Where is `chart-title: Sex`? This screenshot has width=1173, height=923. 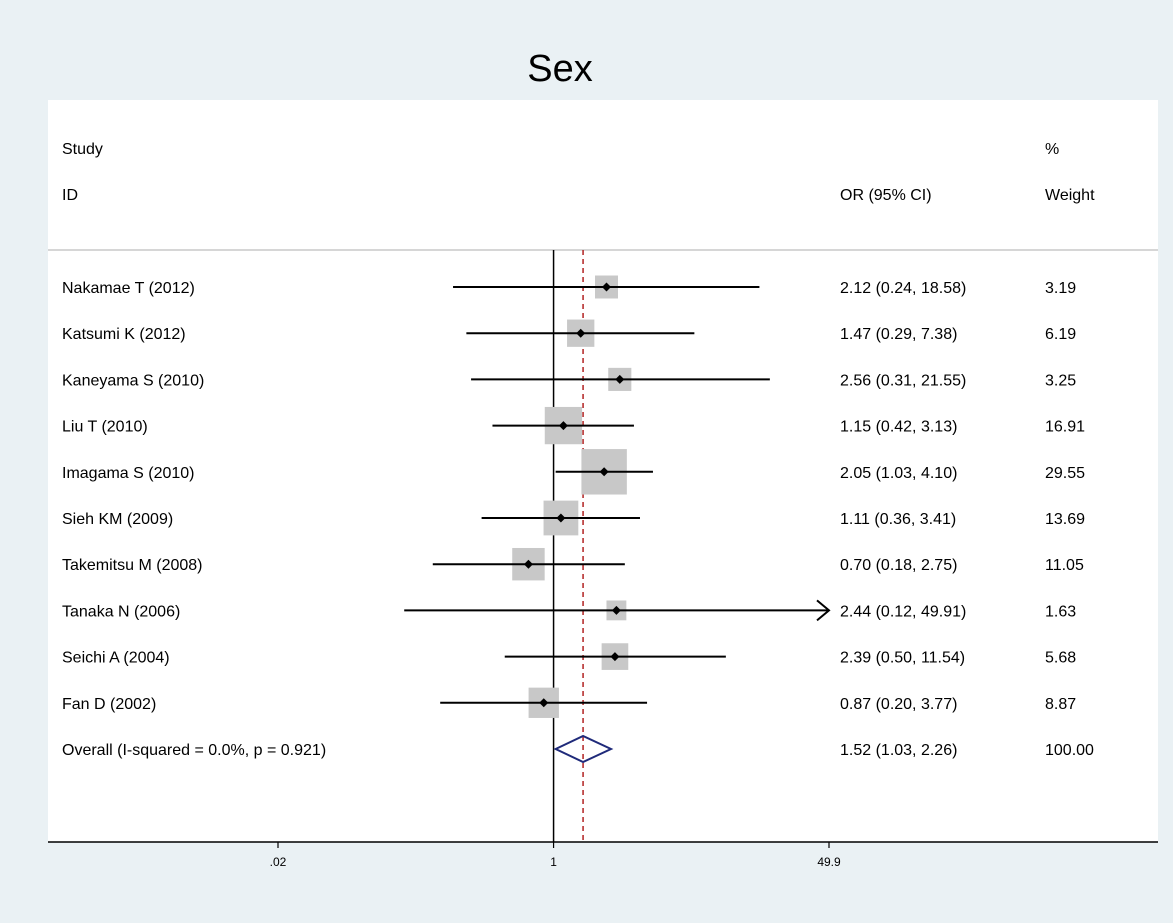 chart-title: Sex is located at coordinates (560, 69).